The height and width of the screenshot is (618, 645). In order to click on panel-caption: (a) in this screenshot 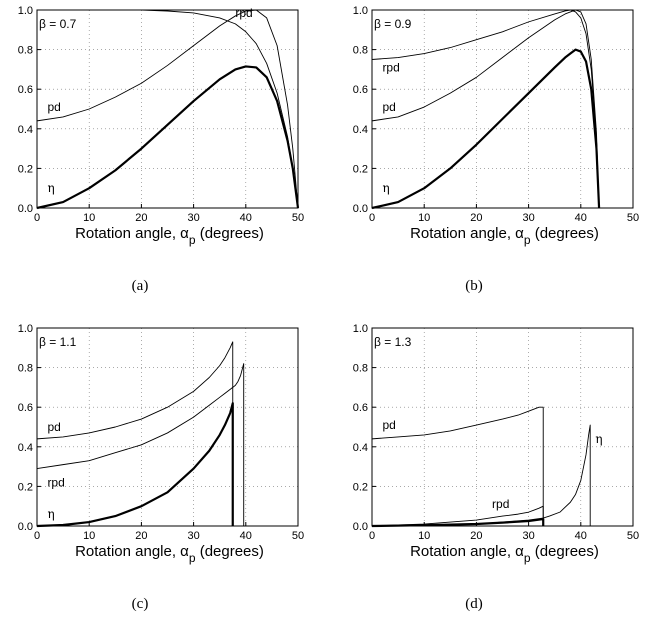, I will do `click(140, 286)`.